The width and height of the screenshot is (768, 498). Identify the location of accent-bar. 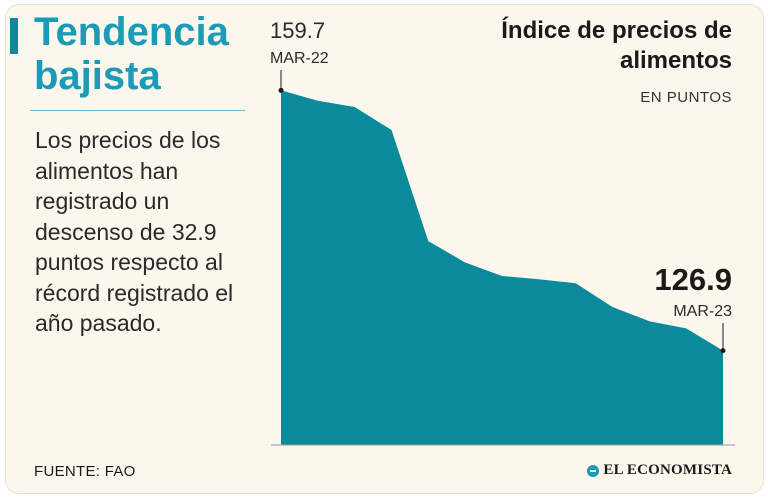
(14, 36).